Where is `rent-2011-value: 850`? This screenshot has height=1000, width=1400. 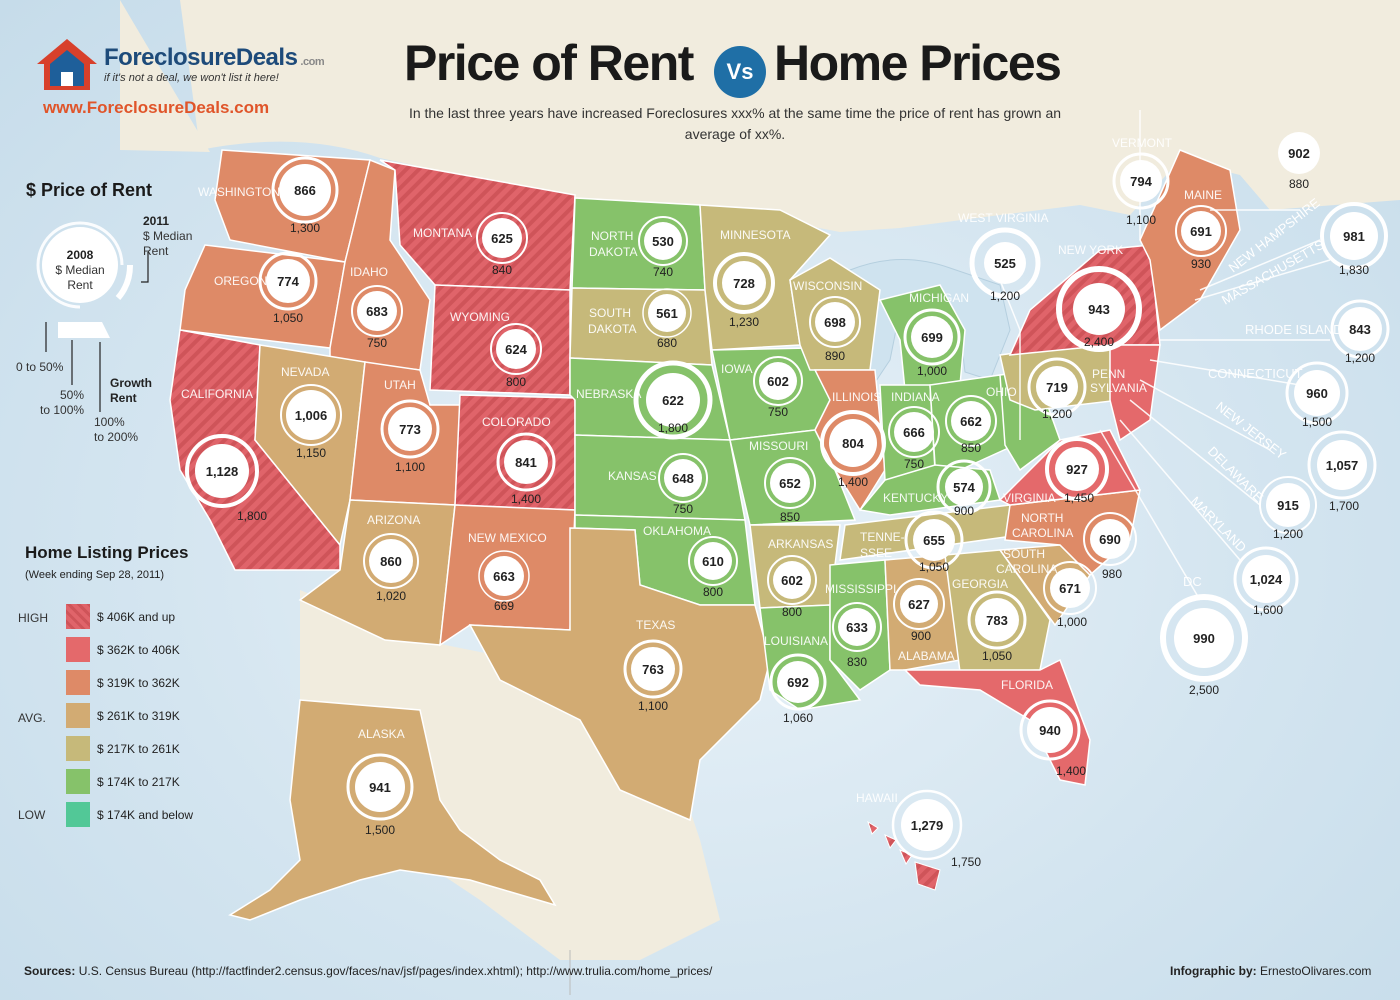 rent-2011-value: 850 is located at coordinates (790, 517).